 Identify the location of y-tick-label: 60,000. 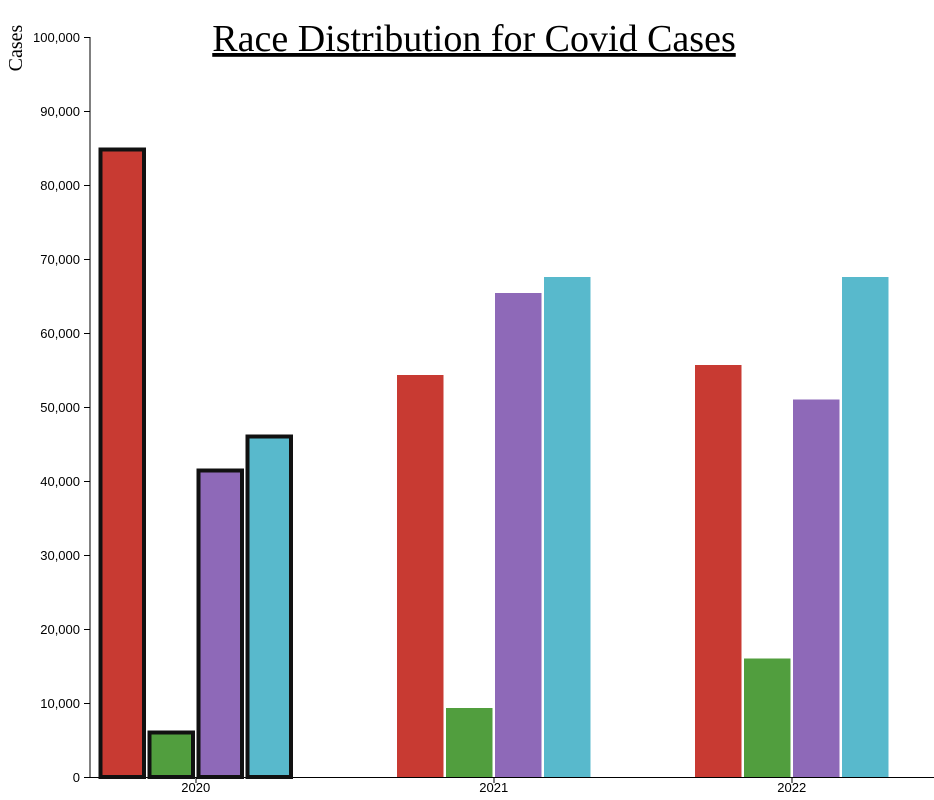
(60, 333).